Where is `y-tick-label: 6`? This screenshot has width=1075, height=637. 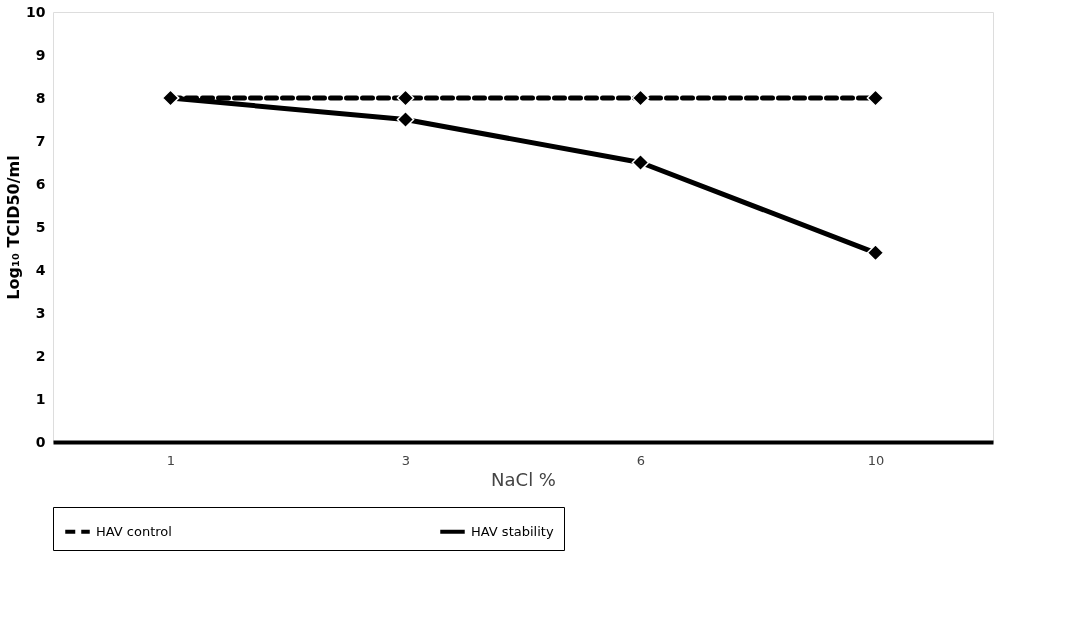 y-tick-label: 6 is located at coordinates (40, 183).